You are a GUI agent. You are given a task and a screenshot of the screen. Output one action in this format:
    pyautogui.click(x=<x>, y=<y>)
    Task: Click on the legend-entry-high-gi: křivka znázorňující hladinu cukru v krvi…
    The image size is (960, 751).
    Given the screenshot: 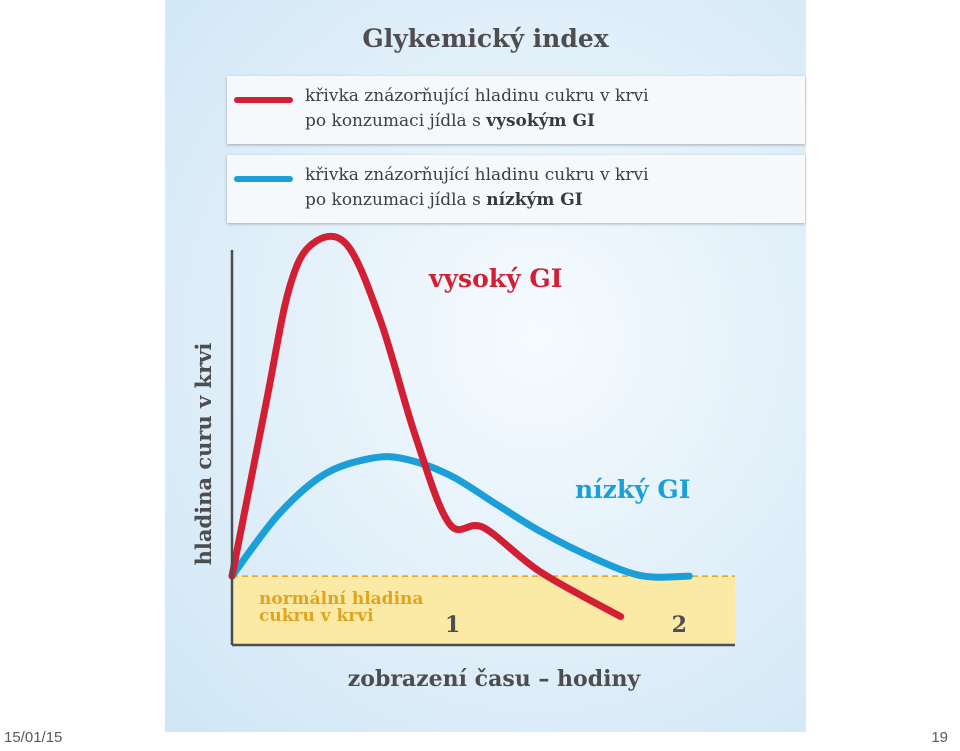 What is the action you would take?
    pyautogui.click(x=516, y=110)
    